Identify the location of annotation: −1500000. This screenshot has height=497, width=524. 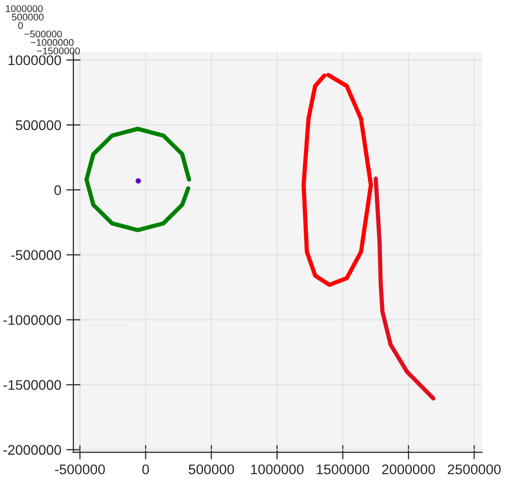
(58, 50).